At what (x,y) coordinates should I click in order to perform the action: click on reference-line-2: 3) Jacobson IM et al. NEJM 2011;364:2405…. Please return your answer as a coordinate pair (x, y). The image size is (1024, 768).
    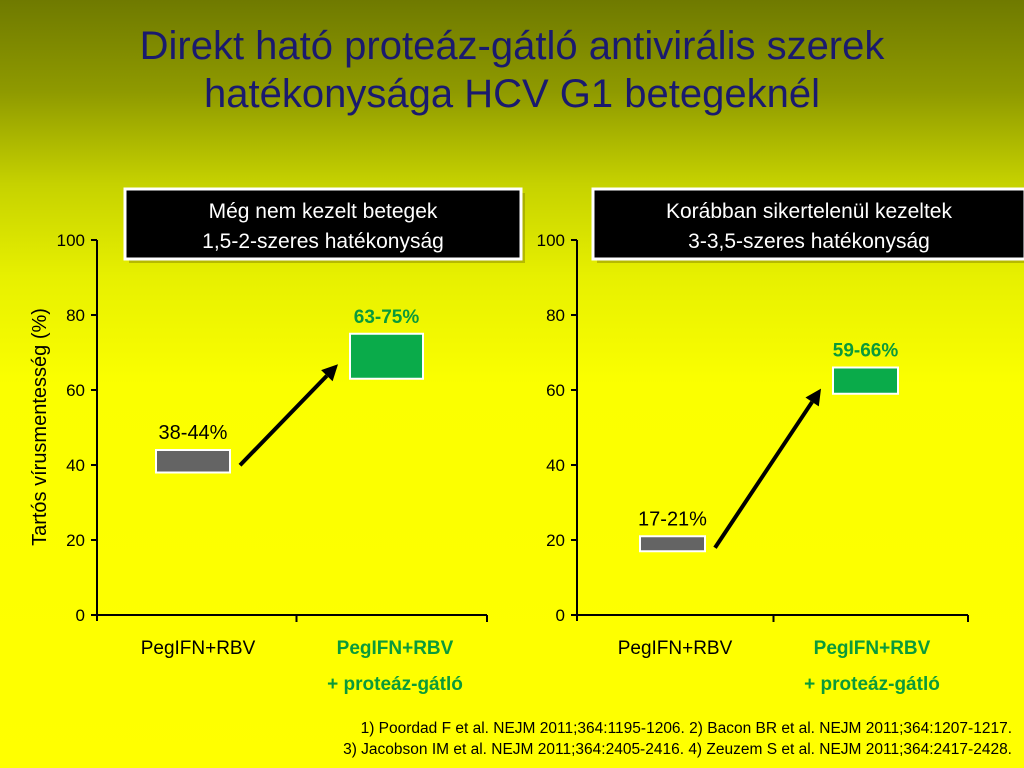
    Looking at the image, I should click on (677, 749).